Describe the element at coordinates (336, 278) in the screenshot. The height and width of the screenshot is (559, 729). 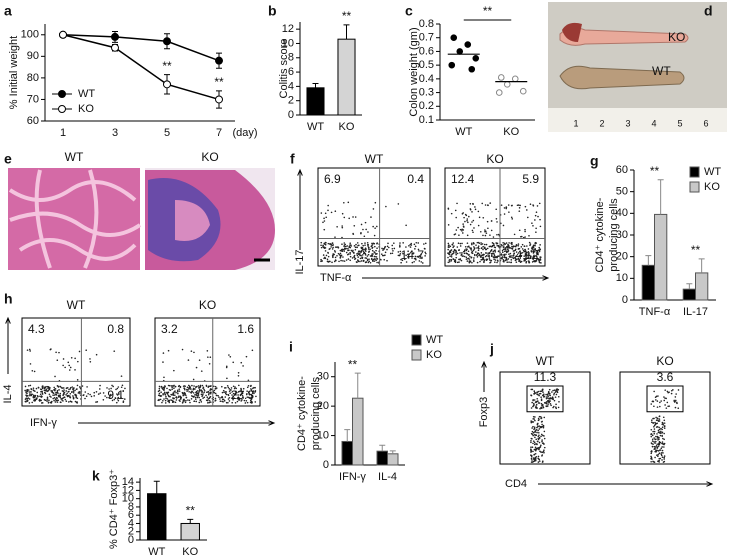
I see `x-axis-label: TNF-α` at that location.